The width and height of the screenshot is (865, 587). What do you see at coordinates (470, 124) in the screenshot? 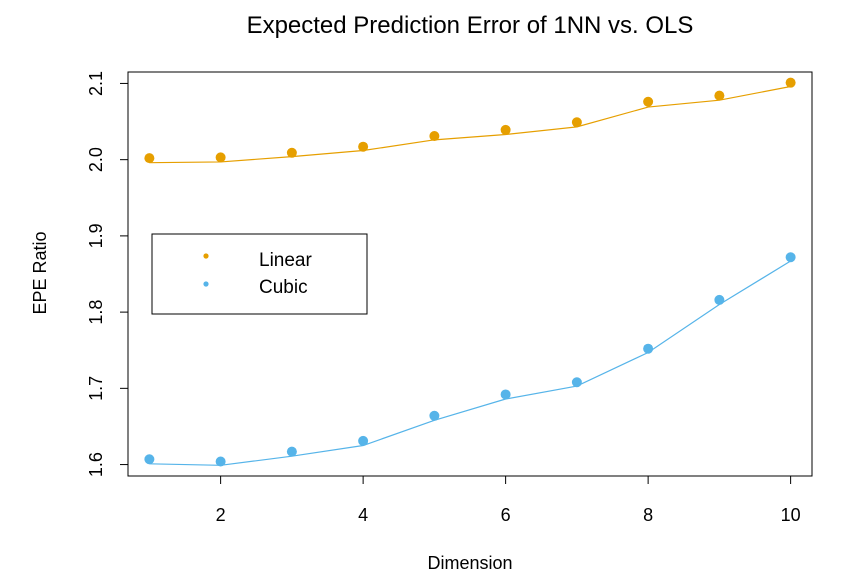
I see `fit-line-linear` at bounding box center [470, 124].